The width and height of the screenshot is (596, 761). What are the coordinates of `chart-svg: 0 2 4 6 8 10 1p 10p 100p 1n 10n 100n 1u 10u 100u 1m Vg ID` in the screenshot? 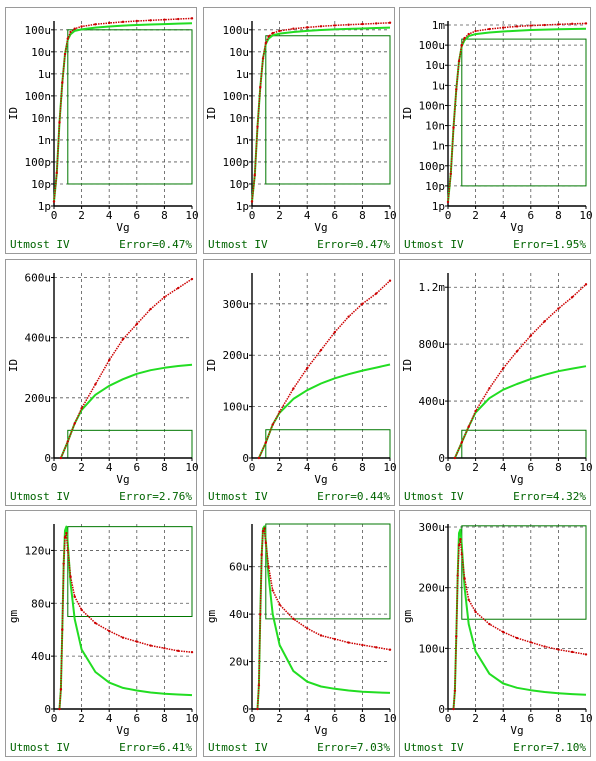 It's located at (496, 126).